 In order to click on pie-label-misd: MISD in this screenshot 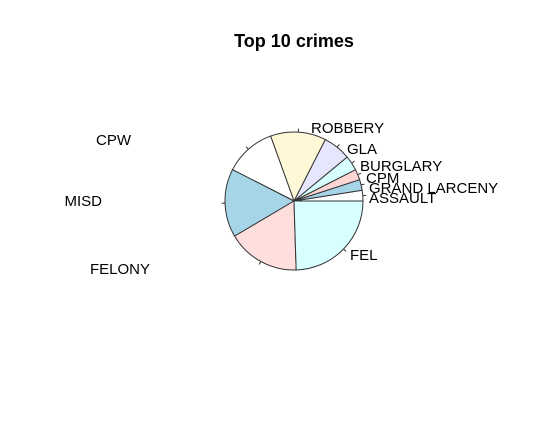, I will do `click(84, 201)`.